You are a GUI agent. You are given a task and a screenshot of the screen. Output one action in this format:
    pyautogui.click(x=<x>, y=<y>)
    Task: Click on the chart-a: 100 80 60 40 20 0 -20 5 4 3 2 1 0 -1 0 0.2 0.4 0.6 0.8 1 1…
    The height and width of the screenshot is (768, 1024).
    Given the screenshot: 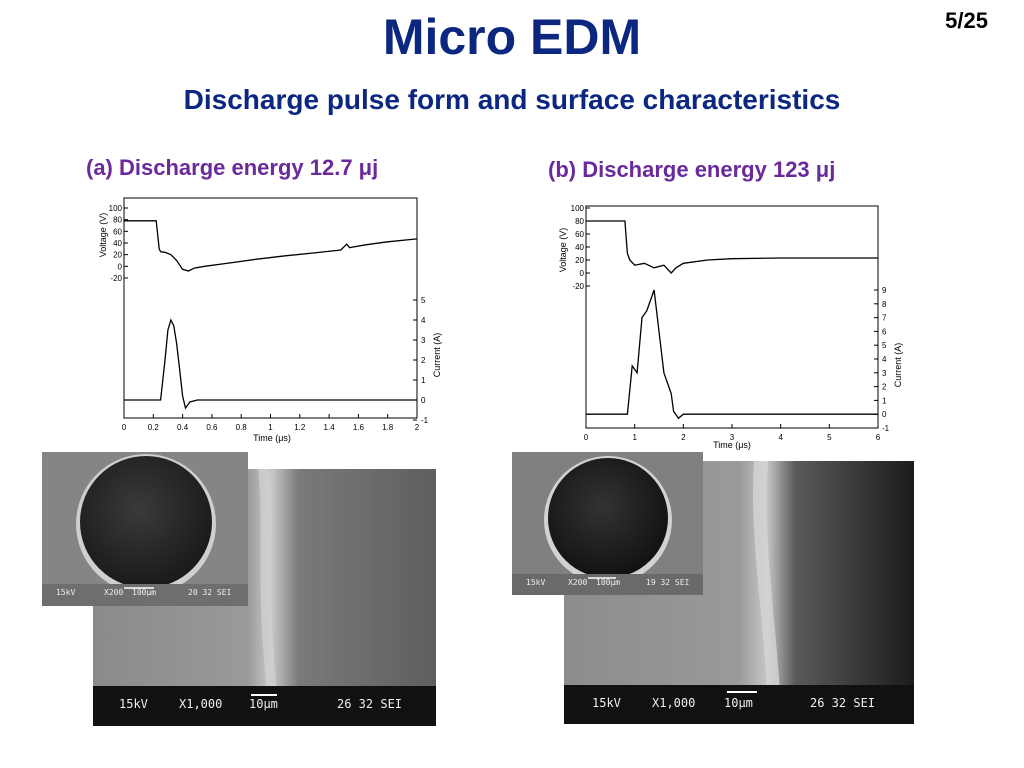 What is the action you would take?
    pyautogui.click(x=270, y=320)
    